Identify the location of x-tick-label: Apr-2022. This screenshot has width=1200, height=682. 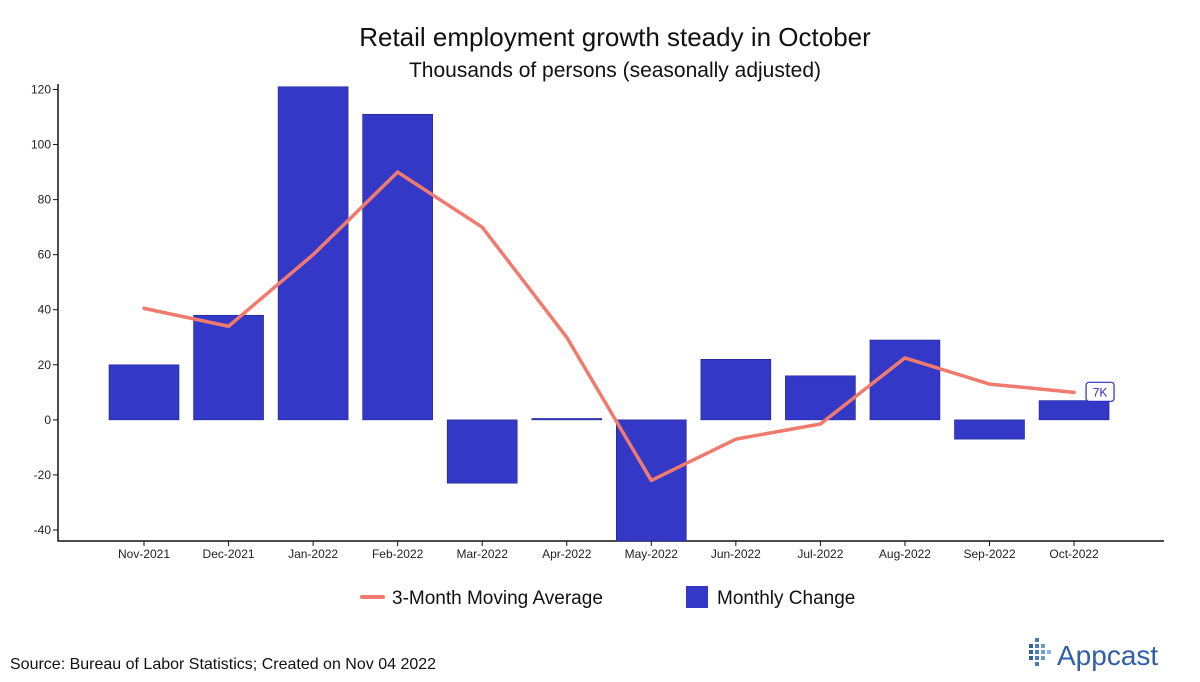
(567, 554).